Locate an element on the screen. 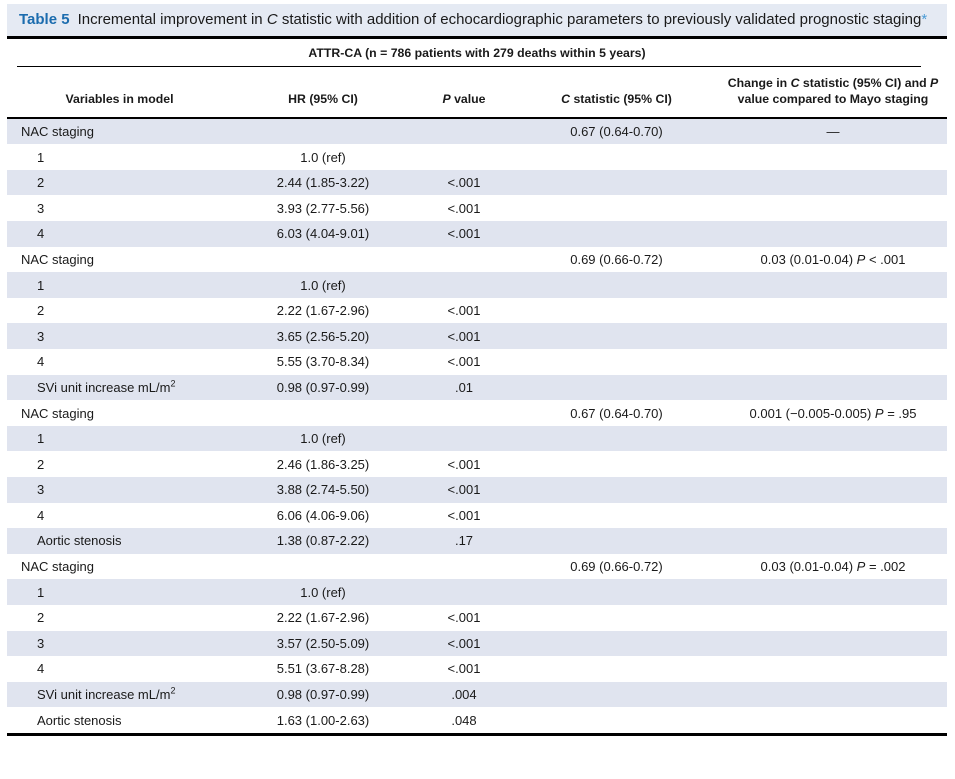  cell-p-value: .17 is located at coordinates (464, 541).